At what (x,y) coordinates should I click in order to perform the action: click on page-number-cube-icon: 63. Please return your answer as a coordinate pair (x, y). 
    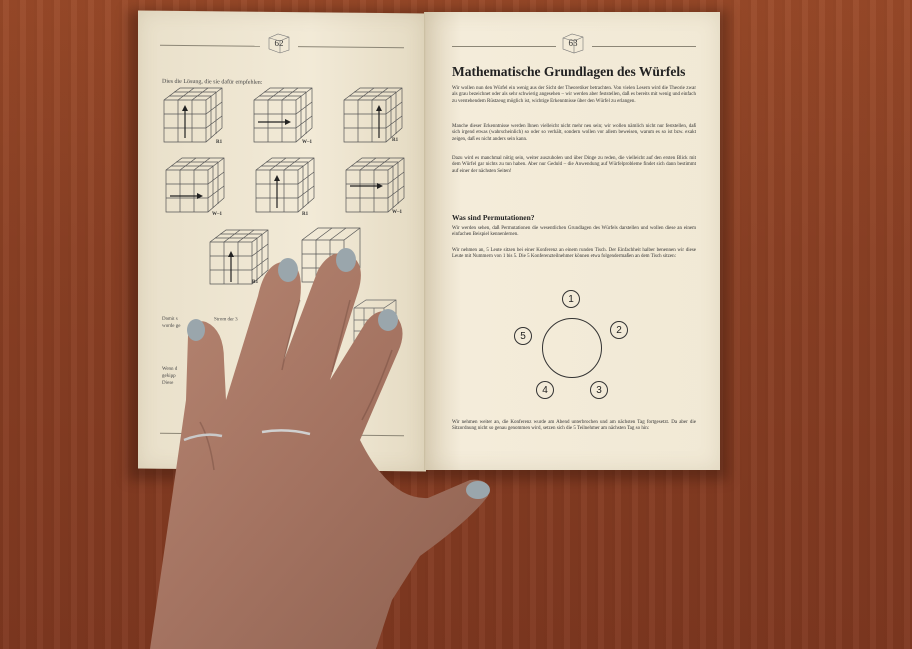
    Looking at the image, I should click on (573, 43).